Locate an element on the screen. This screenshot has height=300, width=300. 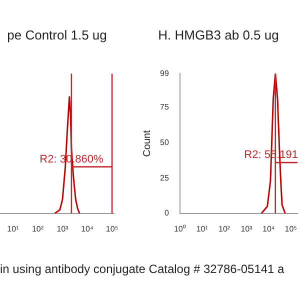
y-tick-label: 25 is located at coordinates (165, 177).